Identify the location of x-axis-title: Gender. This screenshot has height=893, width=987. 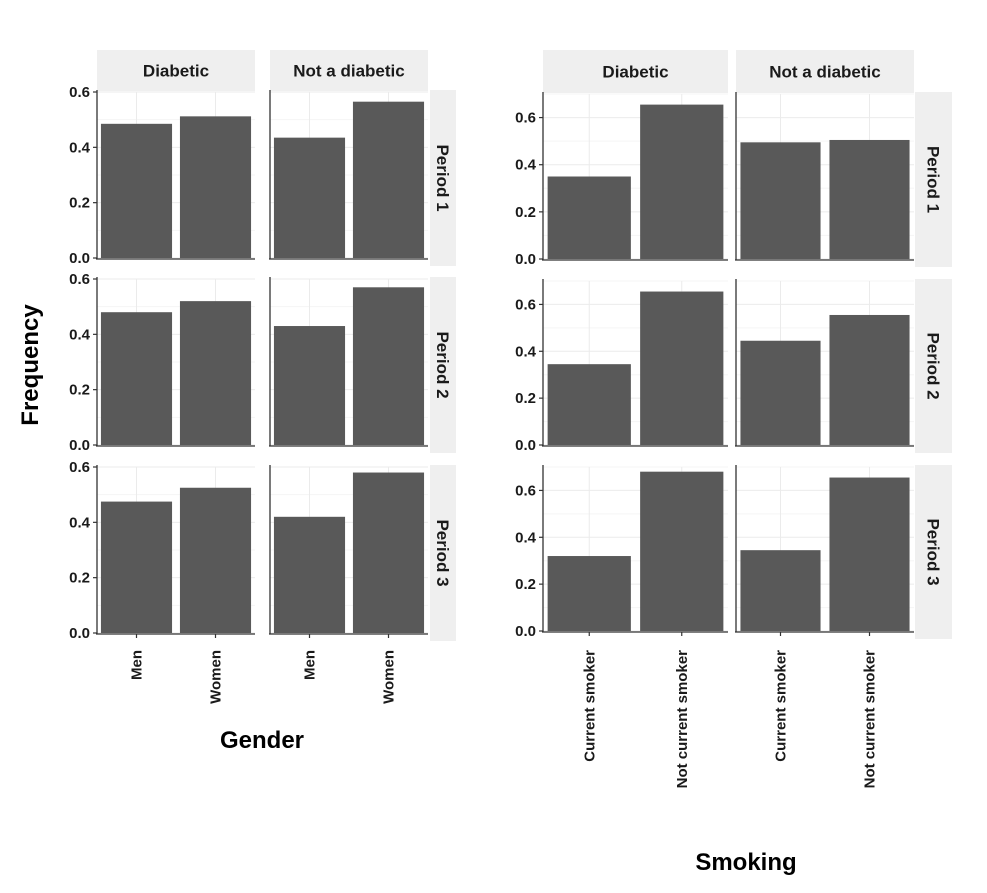
(262, 740).